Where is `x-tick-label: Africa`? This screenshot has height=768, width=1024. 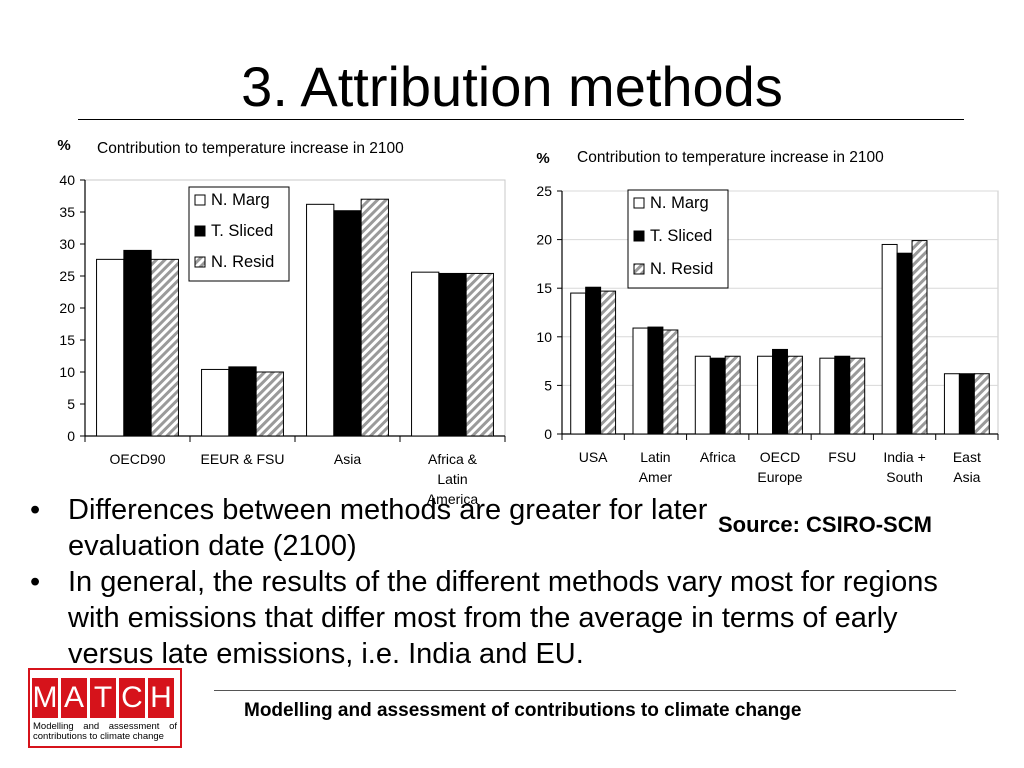
x-tick-label: Africa is located at coordinates (718, 457).